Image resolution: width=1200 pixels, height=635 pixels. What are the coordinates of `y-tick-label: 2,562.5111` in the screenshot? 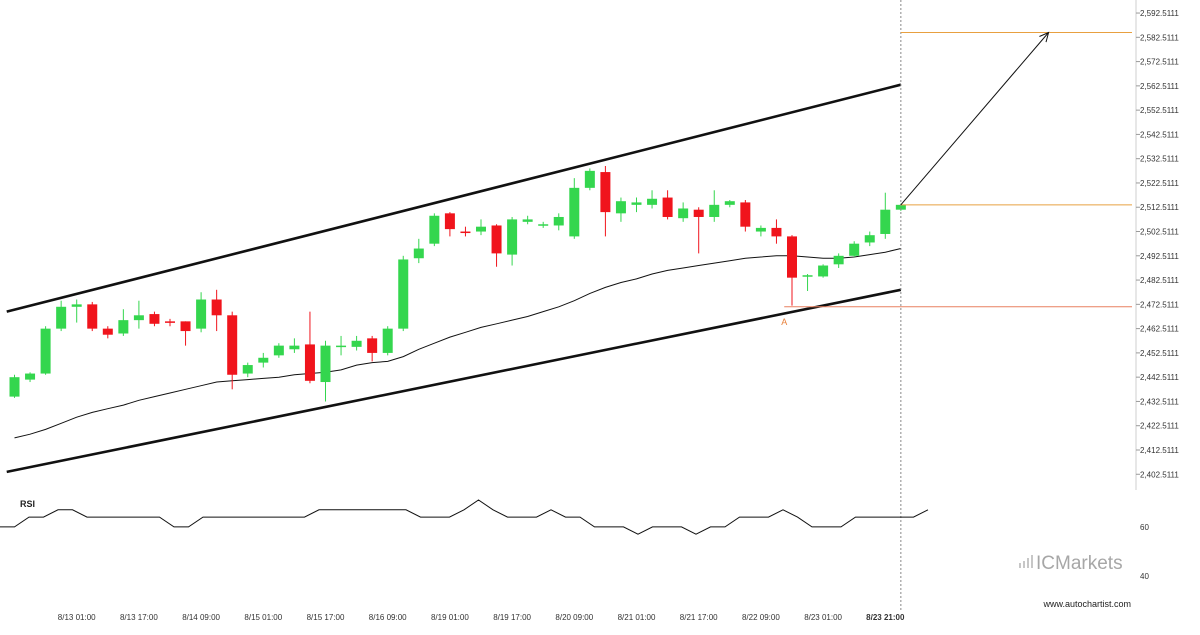 It's located at (1159, 86).